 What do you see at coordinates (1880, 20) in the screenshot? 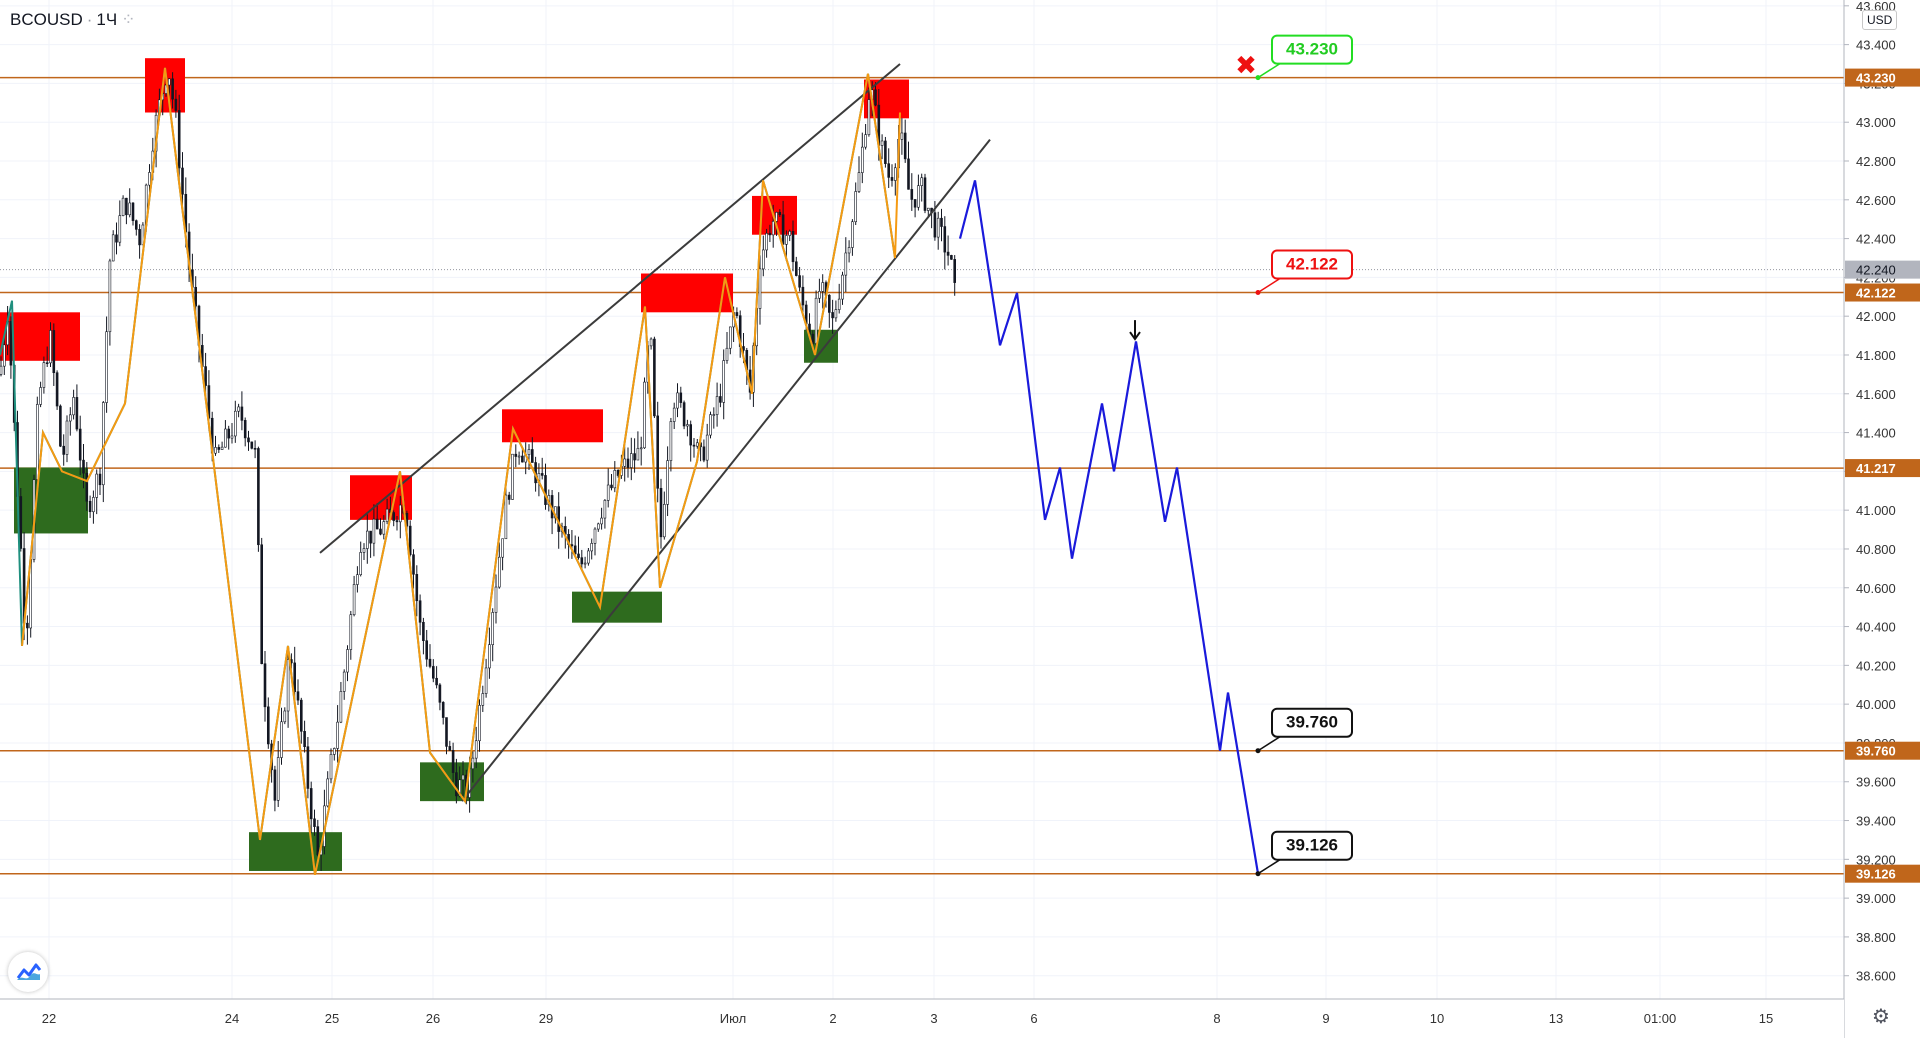
I see `currency-badge: USD` at bounding box center [1880, 20].